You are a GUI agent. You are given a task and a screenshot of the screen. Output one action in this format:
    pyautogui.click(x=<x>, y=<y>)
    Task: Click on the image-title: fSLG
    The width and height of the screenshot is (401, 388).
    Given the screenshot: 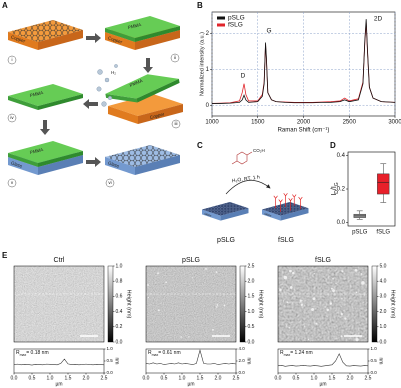 What is the action you would take?
    pyautogui.click(x=323, y=260)
    